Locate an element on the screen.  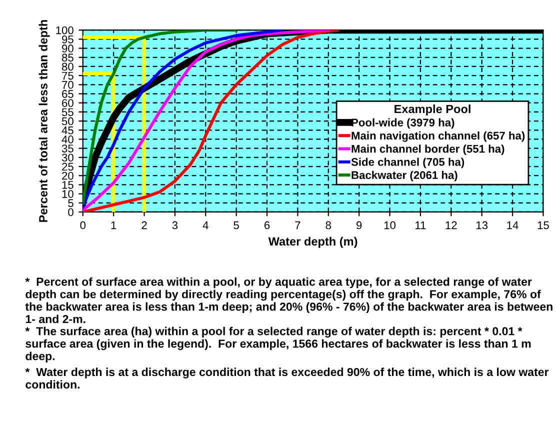
y-tick-label: 85 is located at coordinates (68, 58).